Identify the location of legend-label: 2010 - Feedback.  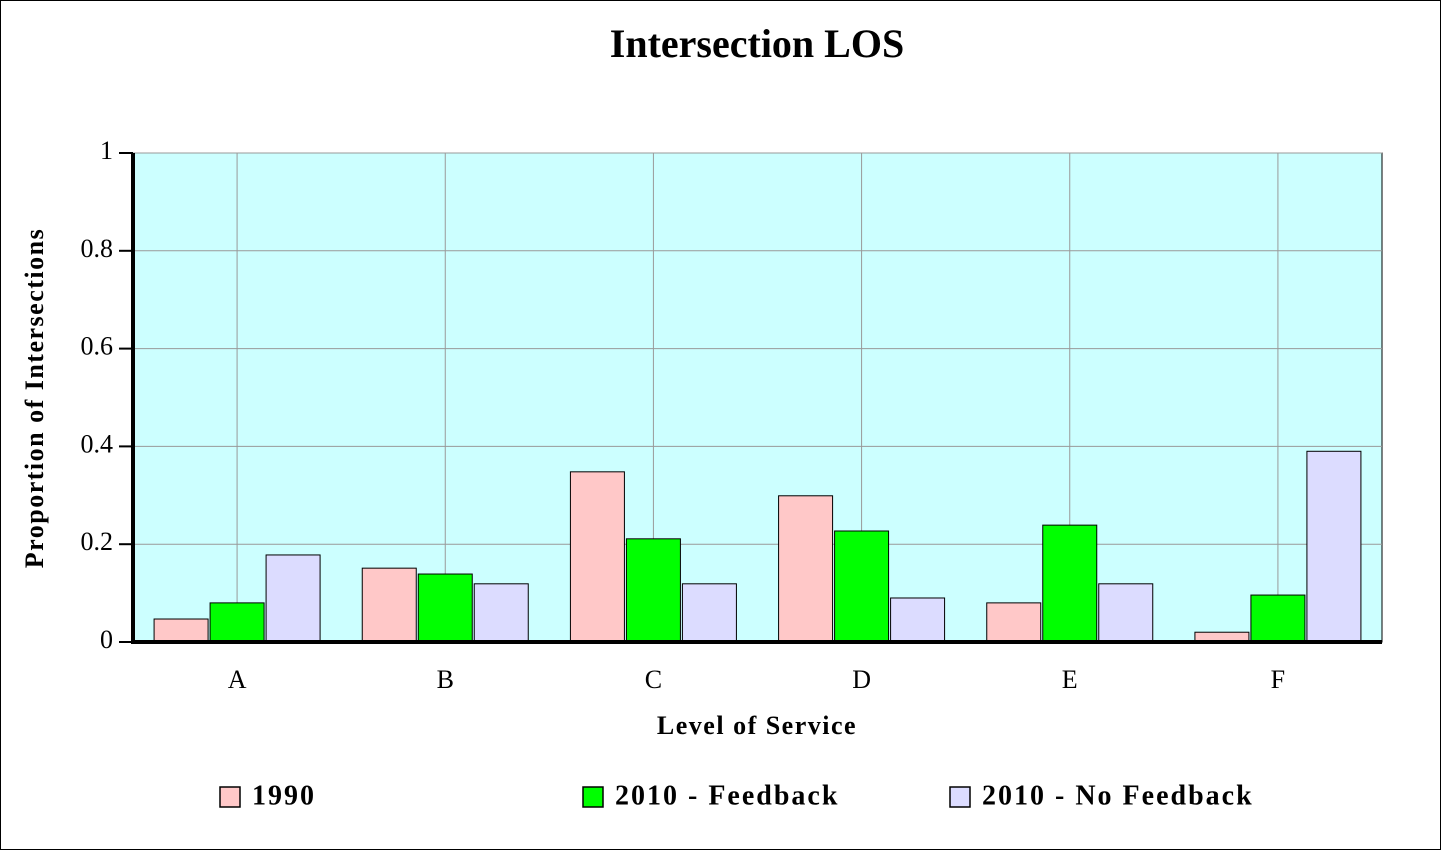
(727, 795).